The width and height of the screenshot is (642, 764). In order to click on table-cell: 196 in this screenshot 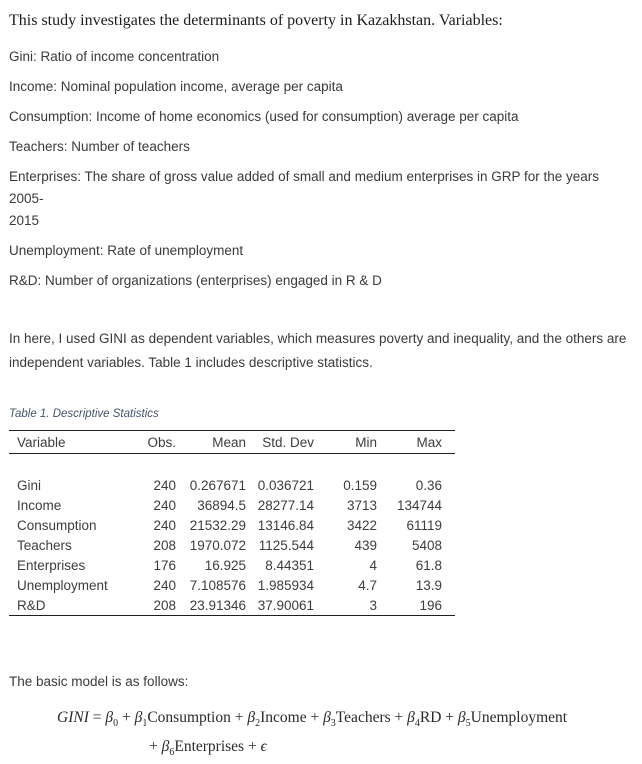, I will do `click(430, 605)`.